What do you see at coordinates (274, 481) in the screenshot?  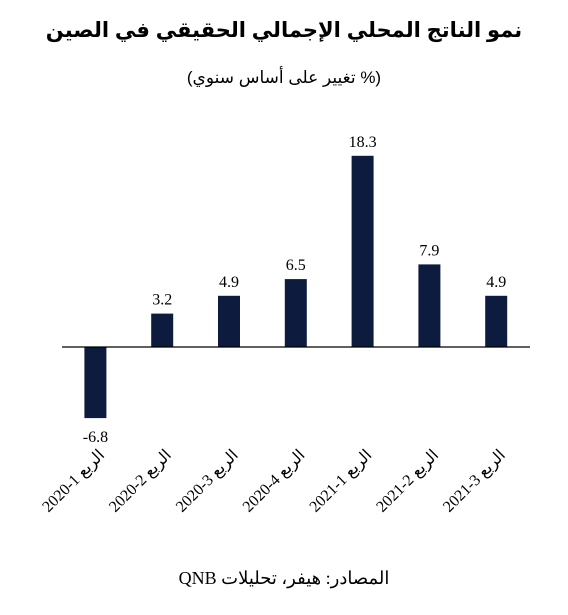 I see `x-tick-label-4: الربع 4-2020` at bounding box center [274, 481].